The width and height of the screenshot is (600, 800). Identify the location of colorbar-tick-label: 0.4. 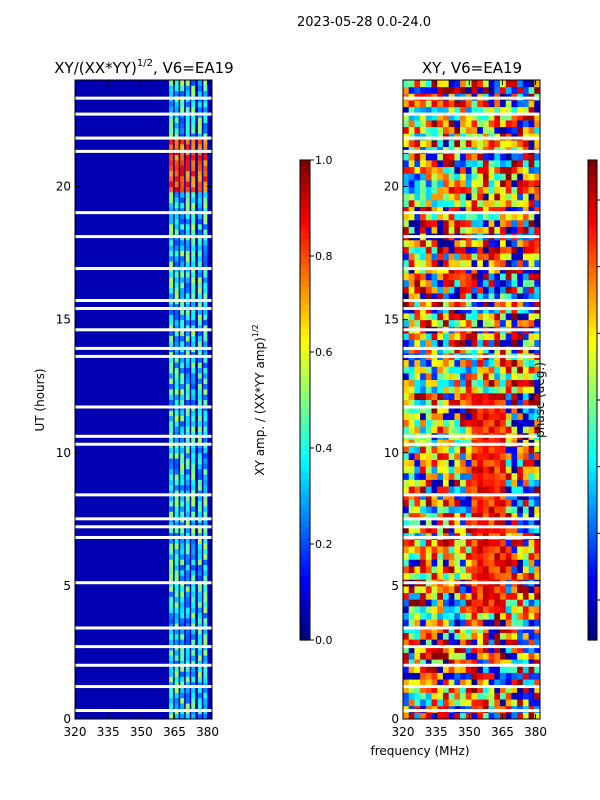
(324, 448).